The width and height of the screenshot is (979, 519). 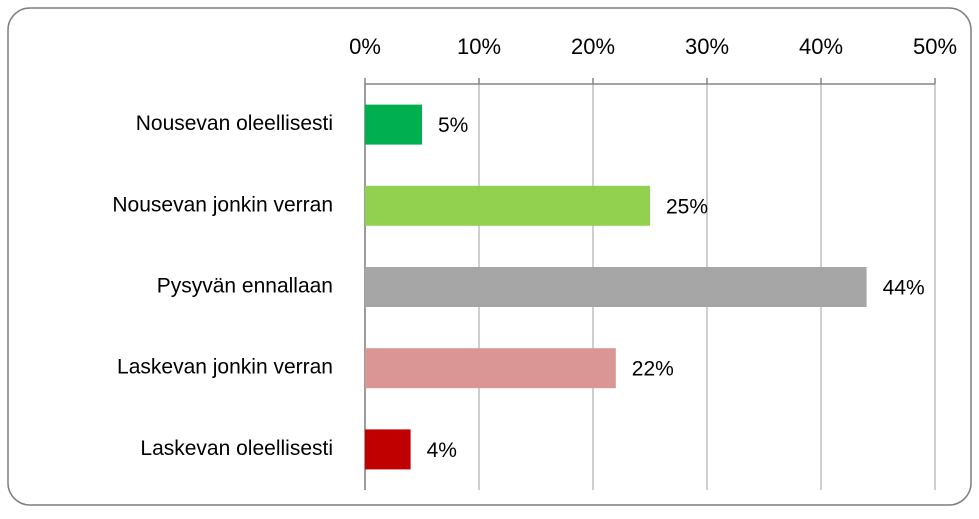 I want to click on value-label: 22%, so click(x=653, y=369).